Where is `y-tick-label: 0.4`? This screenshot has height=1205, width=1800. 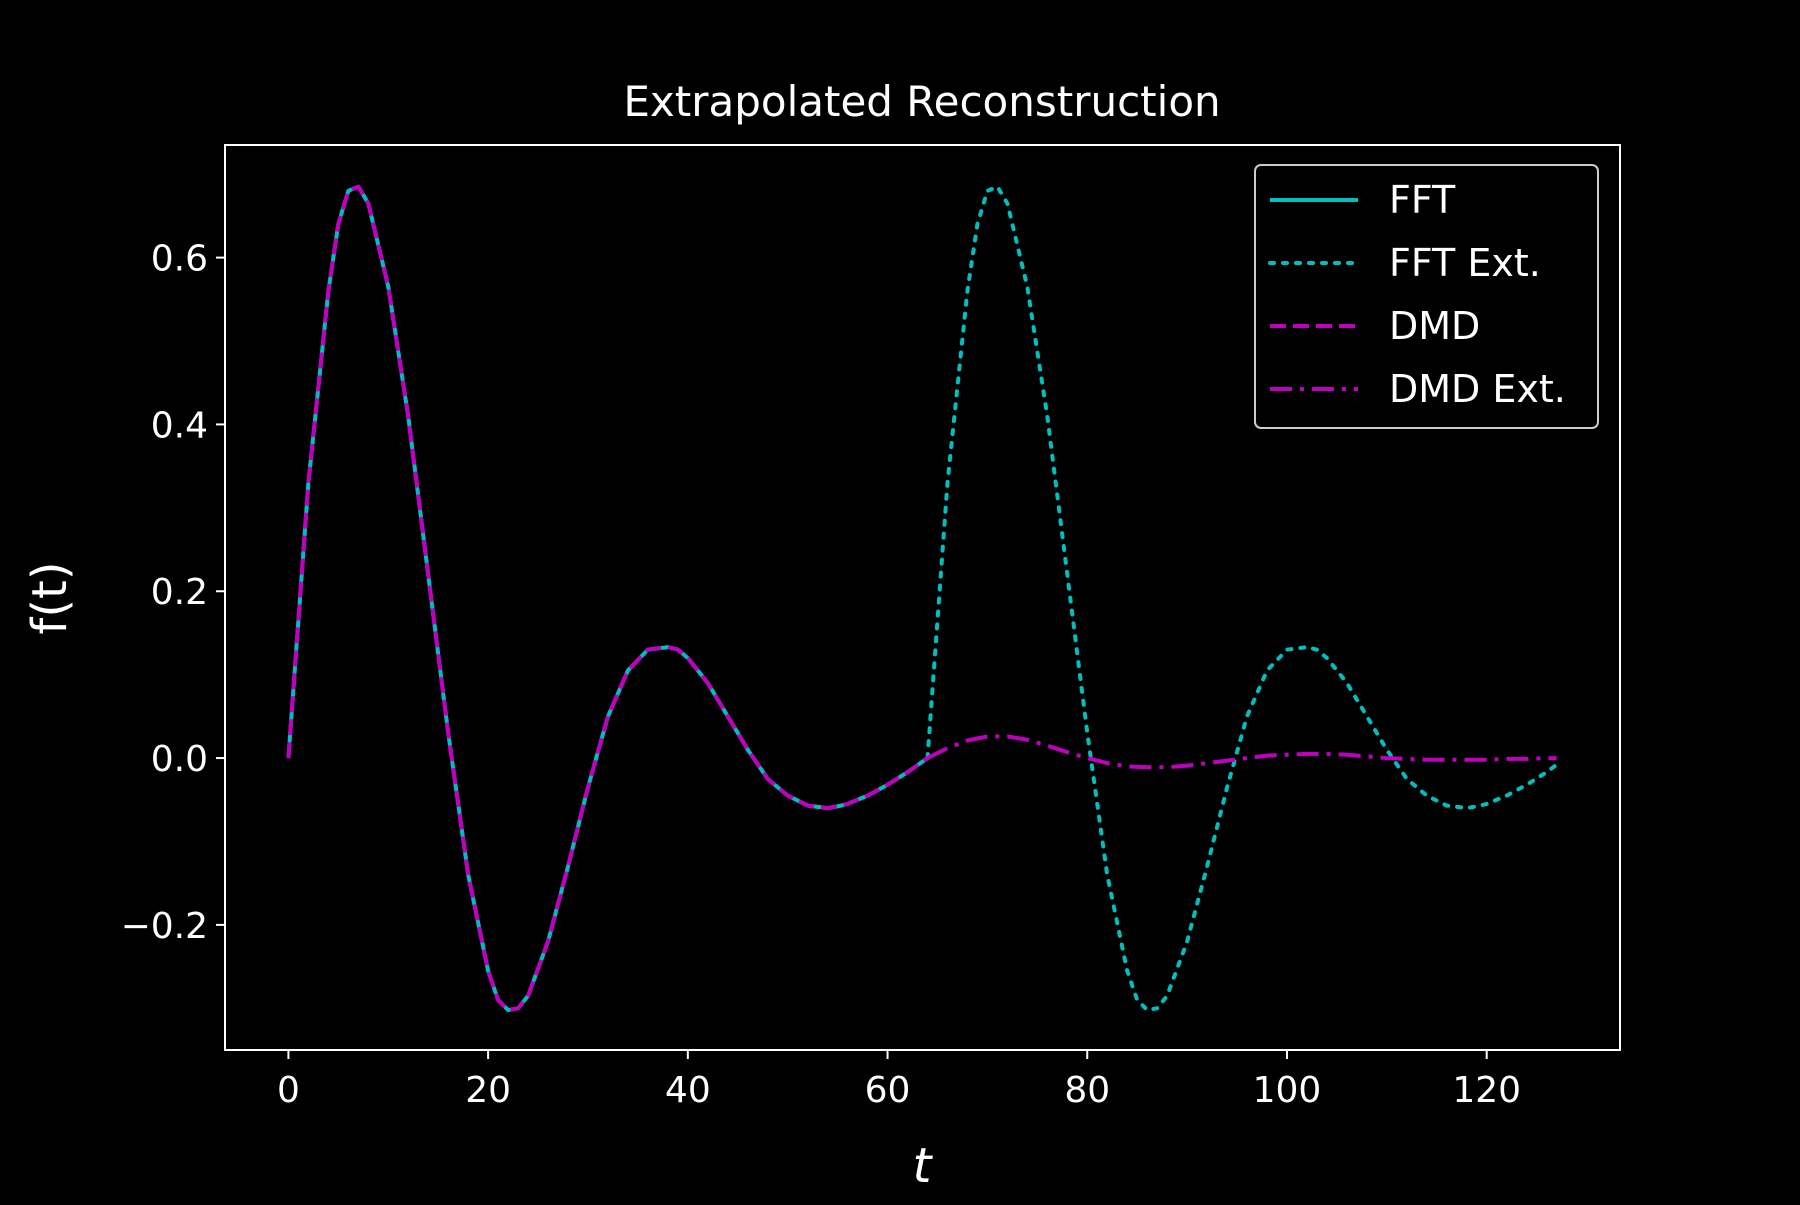 y-tick-label: 0.4 is located at coordinates (179, 425).